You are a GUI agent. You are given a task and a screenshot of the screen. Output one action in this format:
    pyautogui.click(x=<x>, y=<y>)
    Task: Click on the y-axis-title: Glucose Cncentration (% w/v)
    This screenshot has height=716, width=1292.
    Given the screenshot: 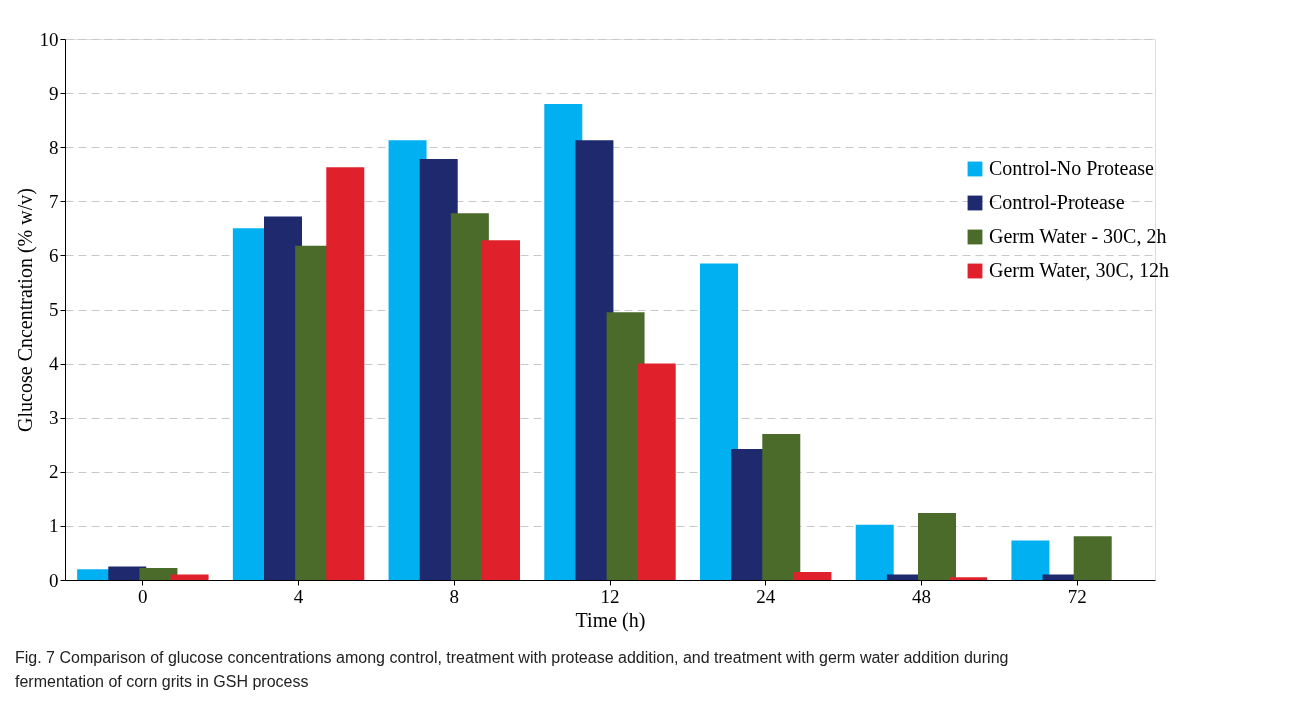 What is the action you would take?
    pyautogui.click(x=25, y=310)
    